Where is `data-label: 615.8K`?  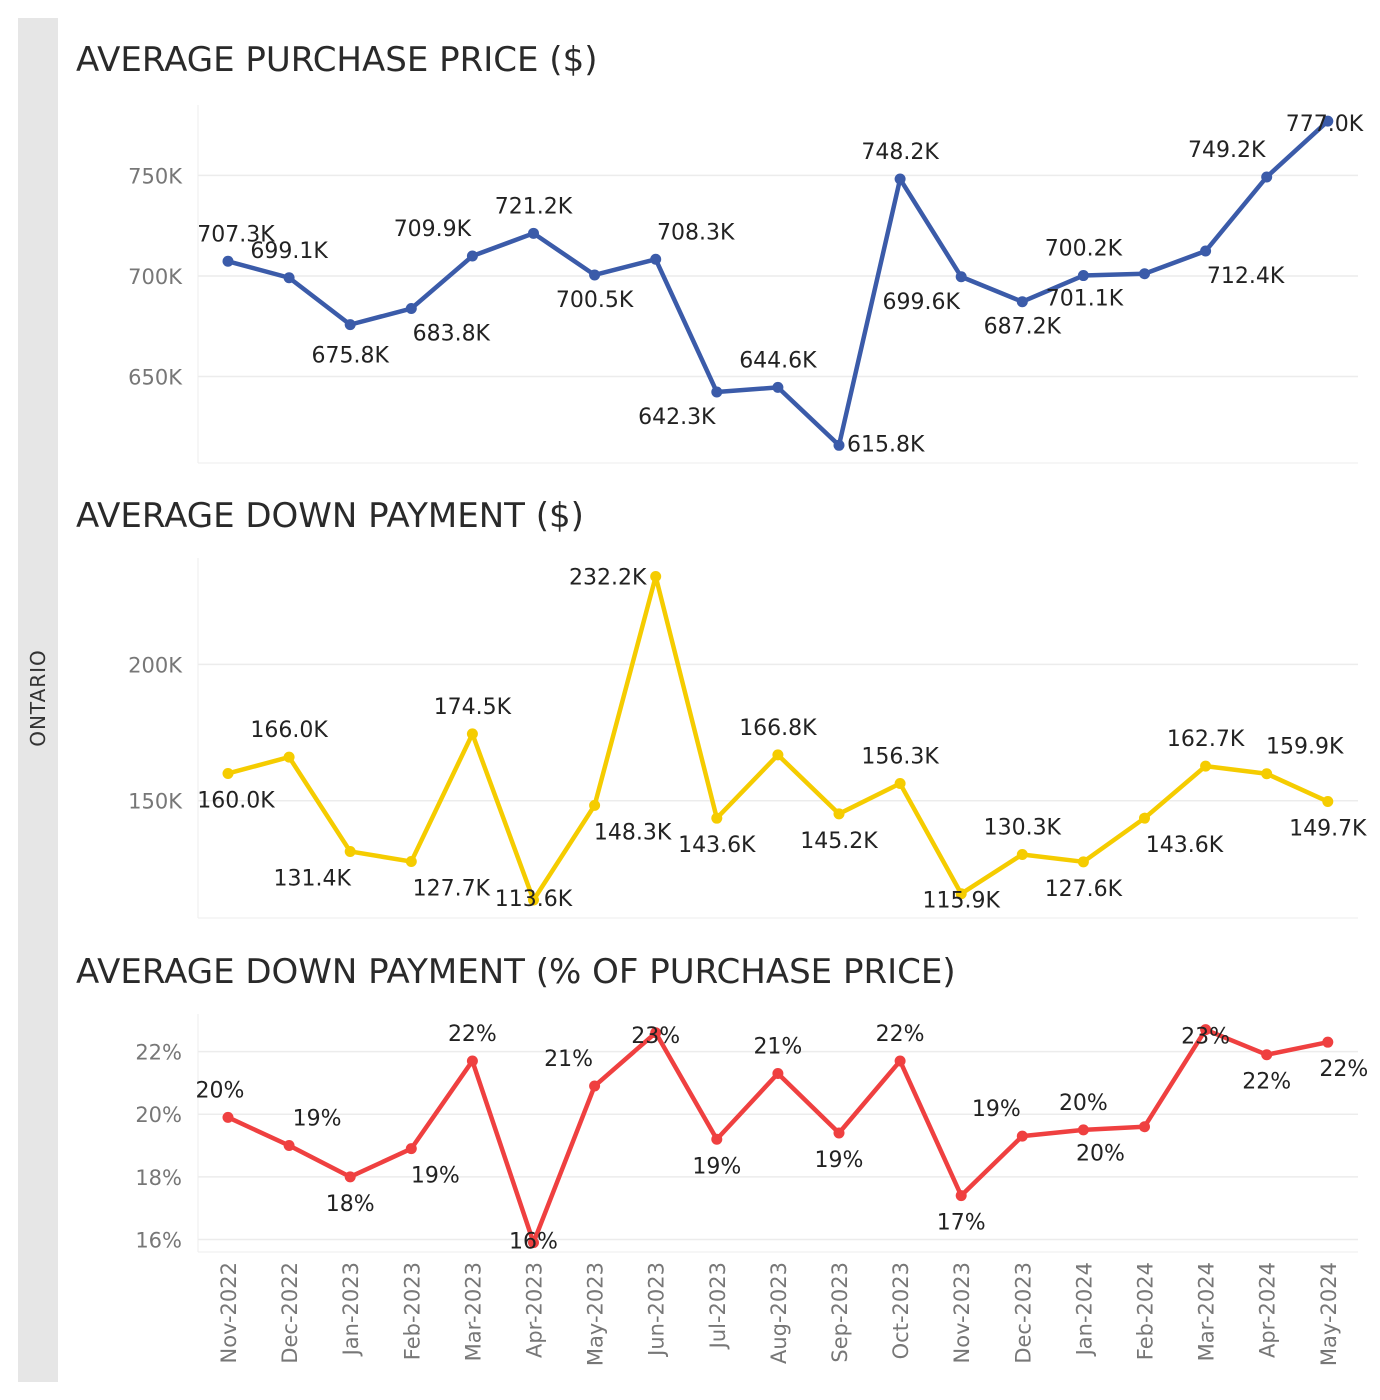
data-label: 615.8K is located at coordinates (886, 444).